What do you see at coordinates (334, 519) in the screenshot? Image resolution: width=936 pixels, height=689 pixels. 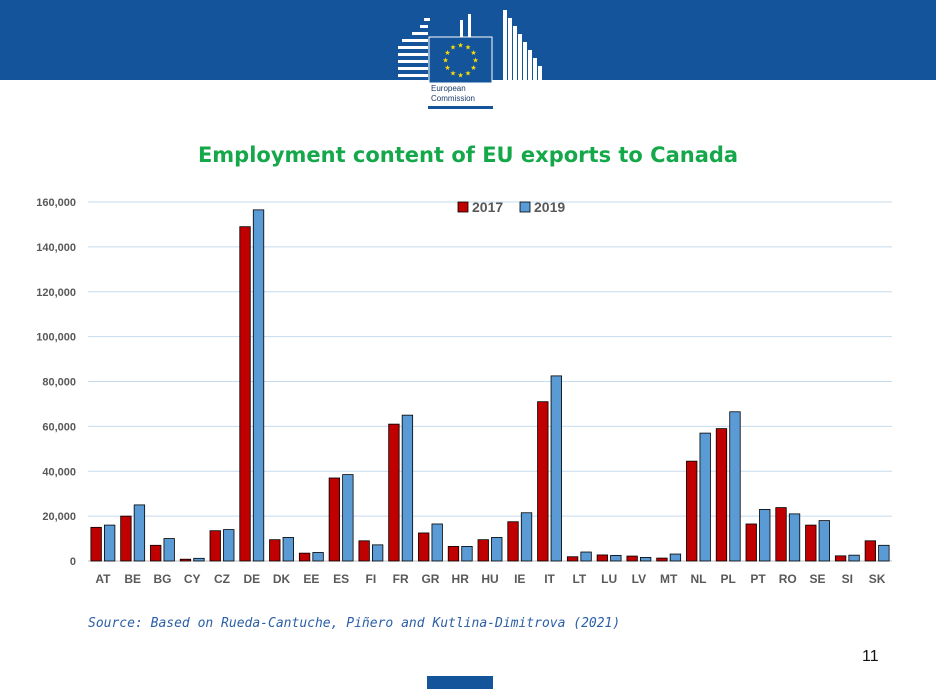 I see `bar-2017-ES` at bounding box center [334, 519].